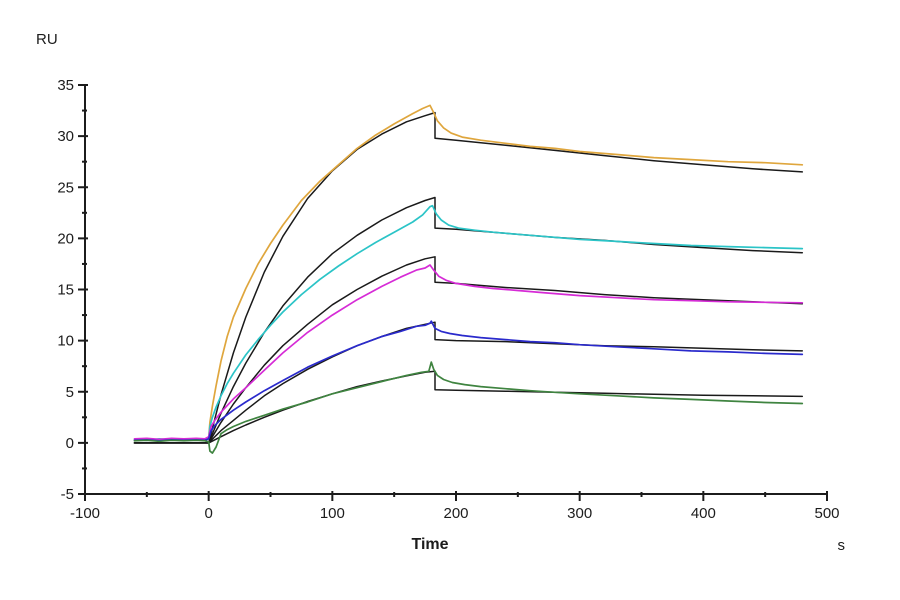 The width and height of the screenshot is (900, 600). Describe the element at coordinates (65, 341) in the screenshot. I see `y-tick-label: 10` at that location.